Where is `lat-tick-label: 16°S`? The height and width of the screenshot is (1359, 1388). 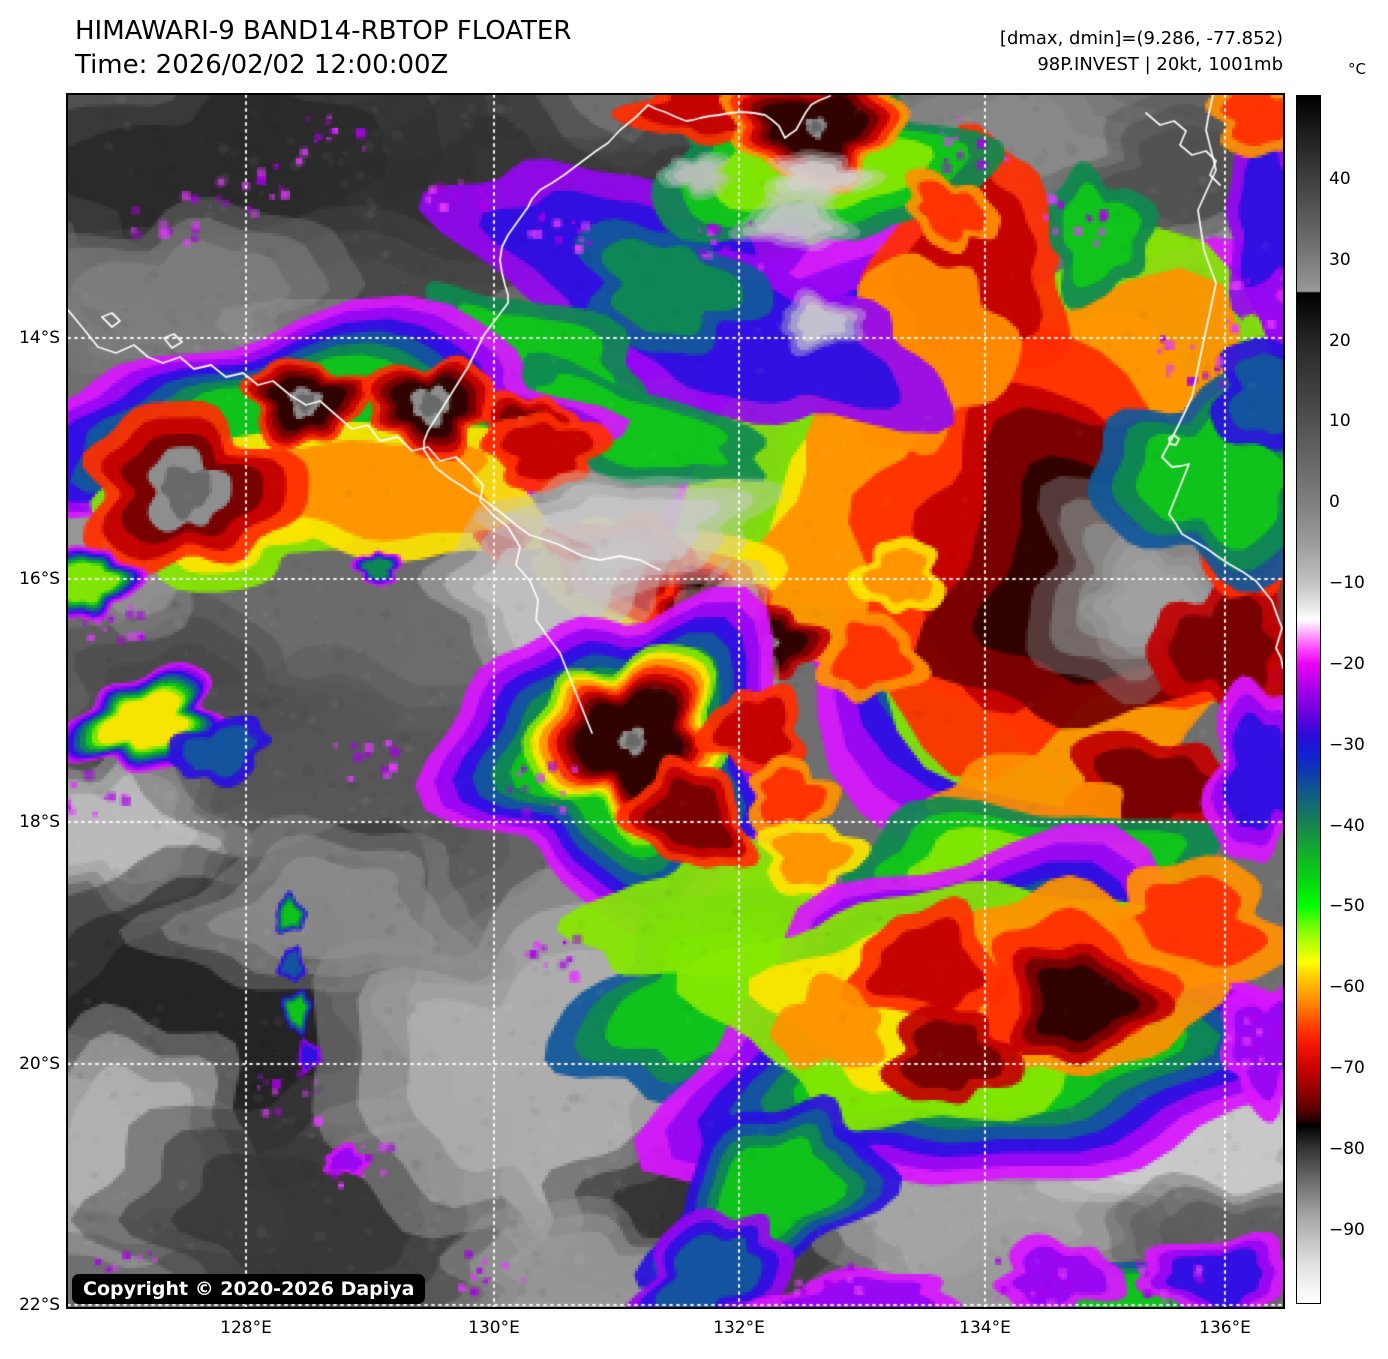
lat-tick-label: 16°S is located at coordinates (39, 579).